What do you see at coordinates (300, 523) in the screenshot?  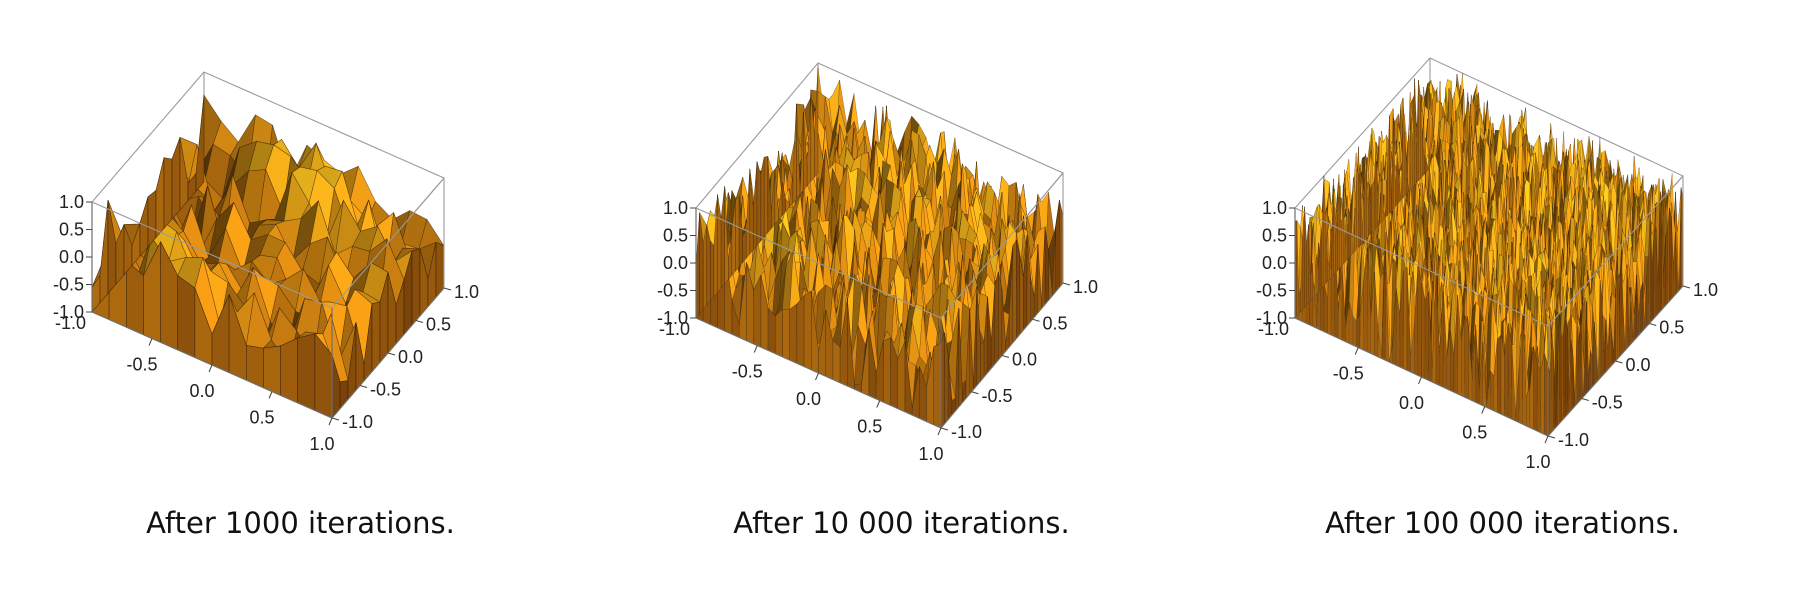 I see `caption-1000: After 1000 iterations.` at bounding box center [300, 523].